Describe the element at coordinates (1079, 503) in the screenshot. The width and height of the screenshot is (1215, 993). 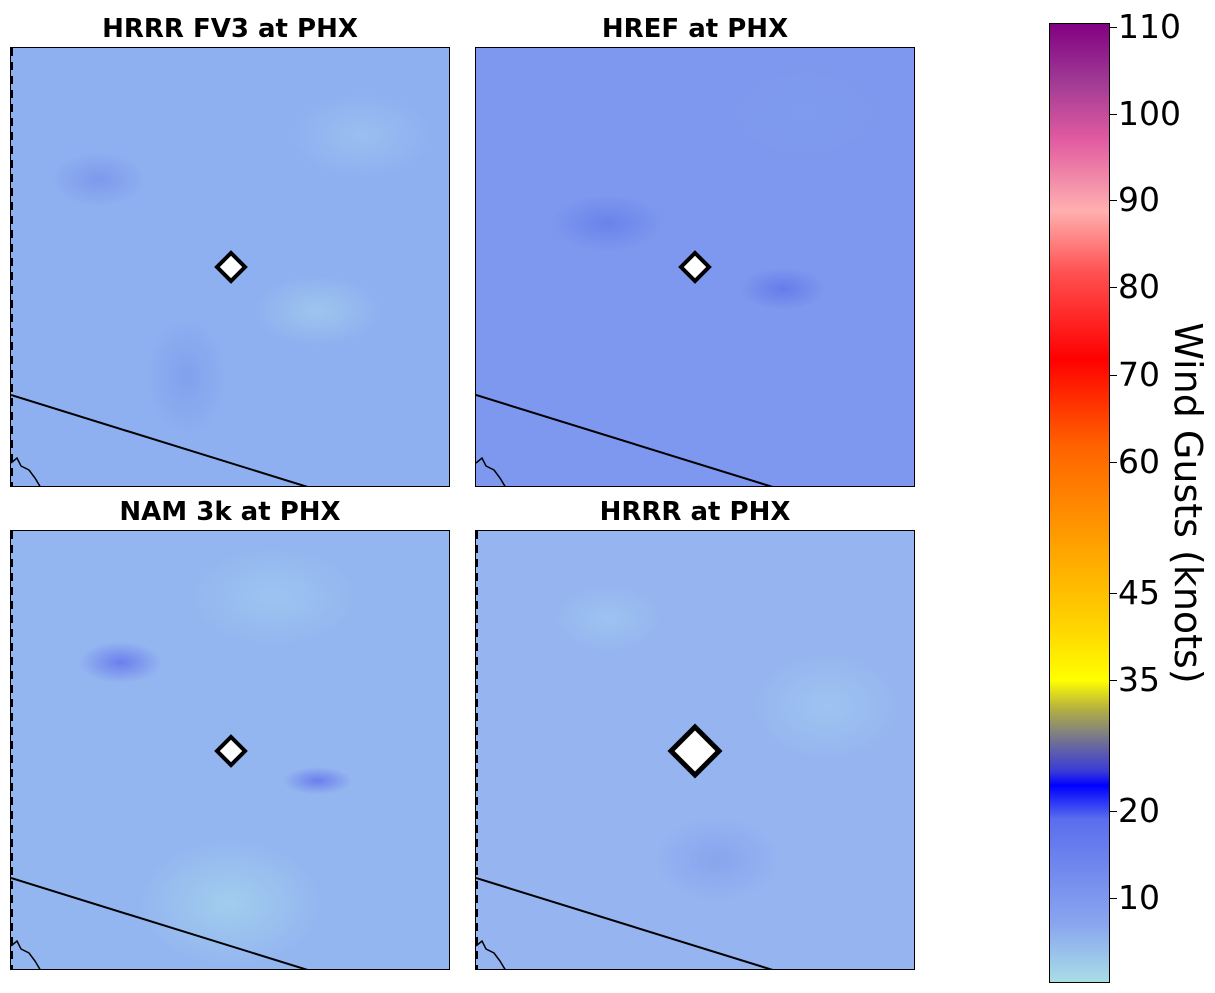
I see `colorbar` at that location.